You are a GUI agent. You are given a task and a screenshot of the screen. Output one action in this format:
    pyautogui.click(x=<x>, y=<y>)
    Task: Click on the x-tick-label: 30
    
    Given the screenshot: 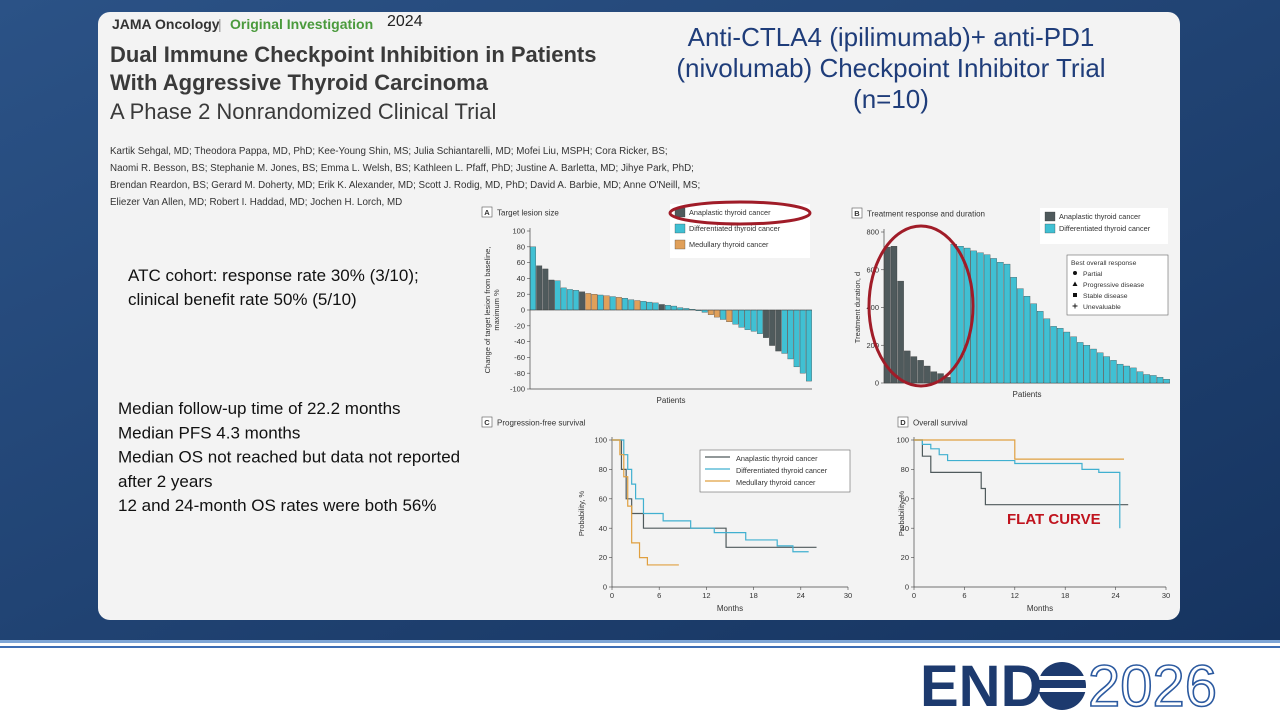 What is the action you would take?
    pyautogui.click(x=848, y=595)
    